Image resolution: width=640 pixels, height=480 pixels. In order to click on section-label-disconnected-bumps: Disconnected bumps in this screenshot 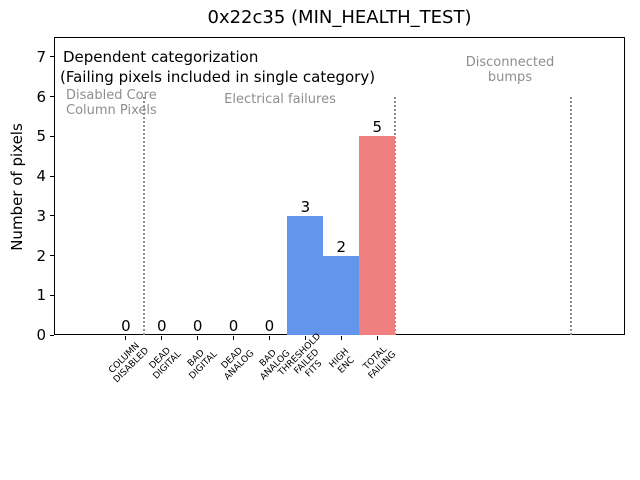, I will do `click(510, 70)`.